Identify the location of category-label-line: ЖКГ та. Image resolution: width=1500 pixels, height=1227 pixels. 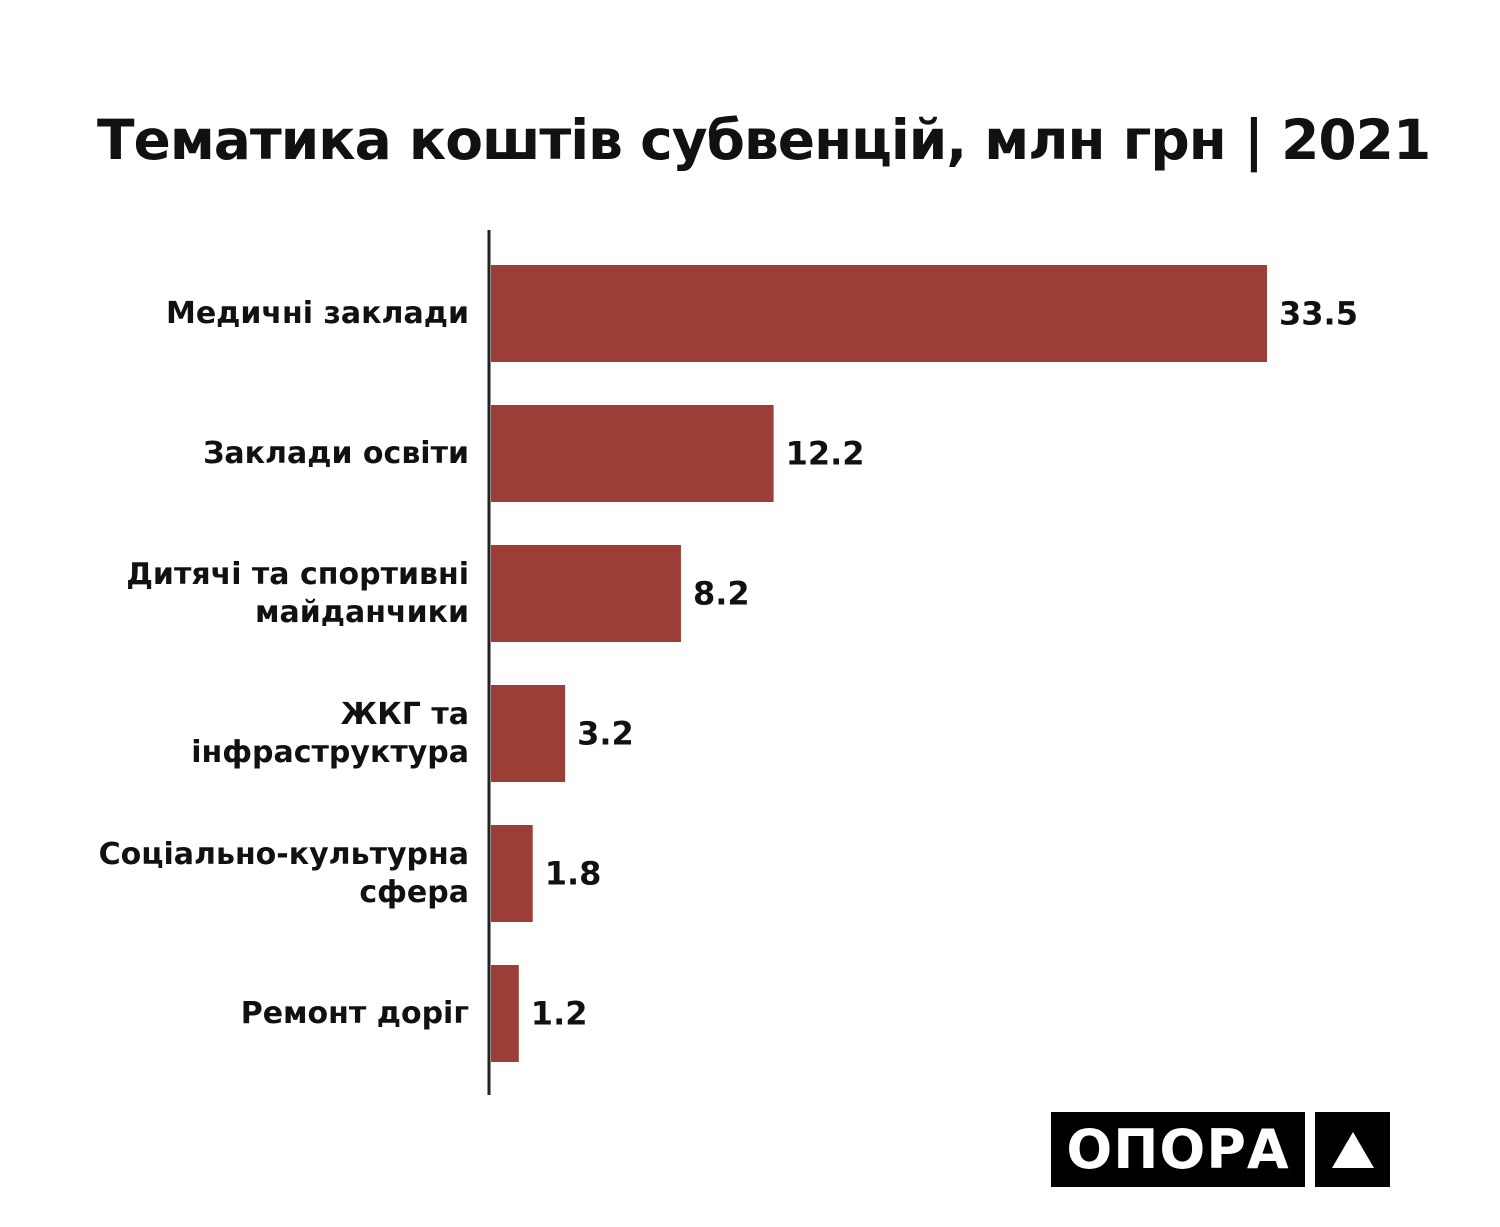
(405, 714).